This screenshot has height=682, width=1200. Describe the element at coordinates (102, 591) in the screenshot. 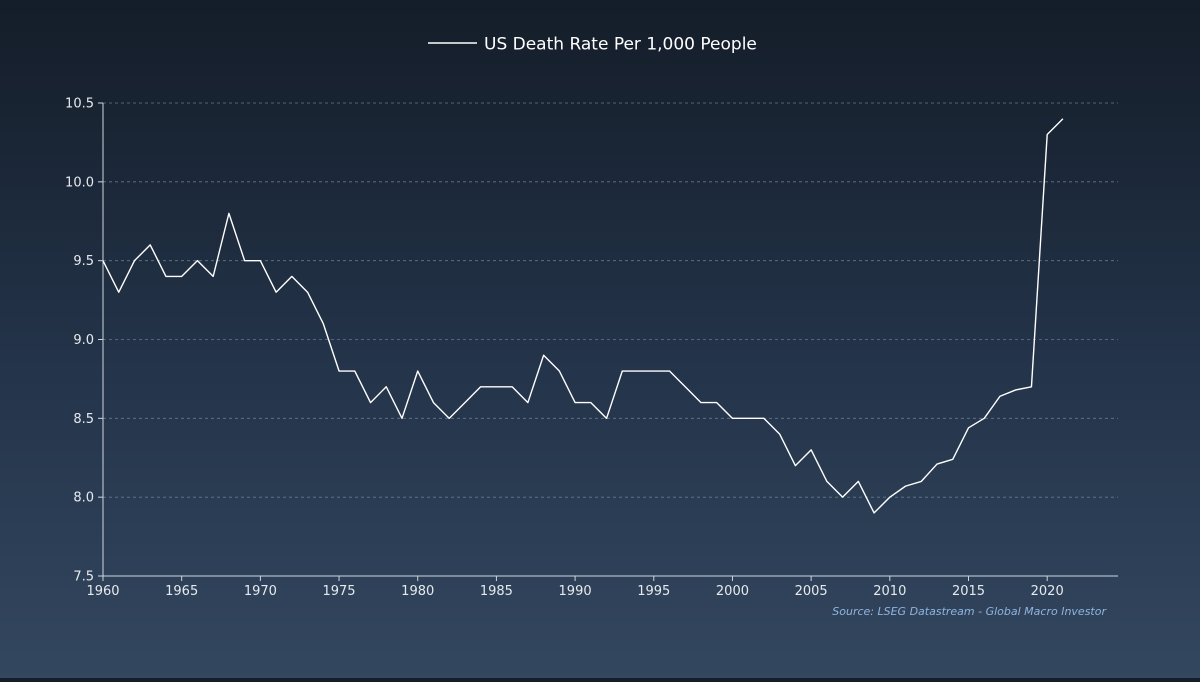

I see `x-tick-label: 1960` at that location.